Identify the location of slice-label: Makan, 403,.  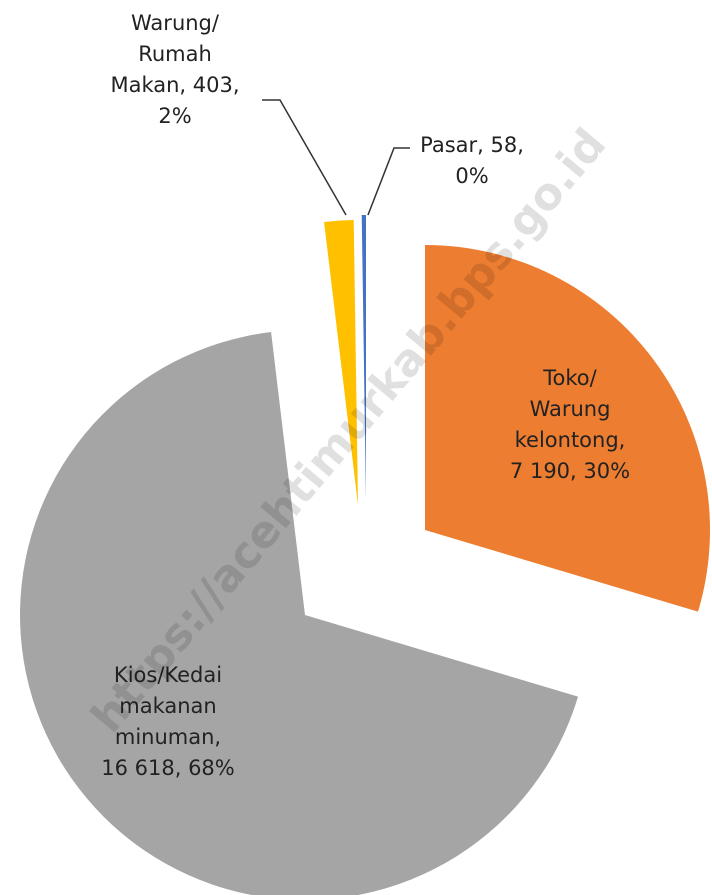
(174, 85).